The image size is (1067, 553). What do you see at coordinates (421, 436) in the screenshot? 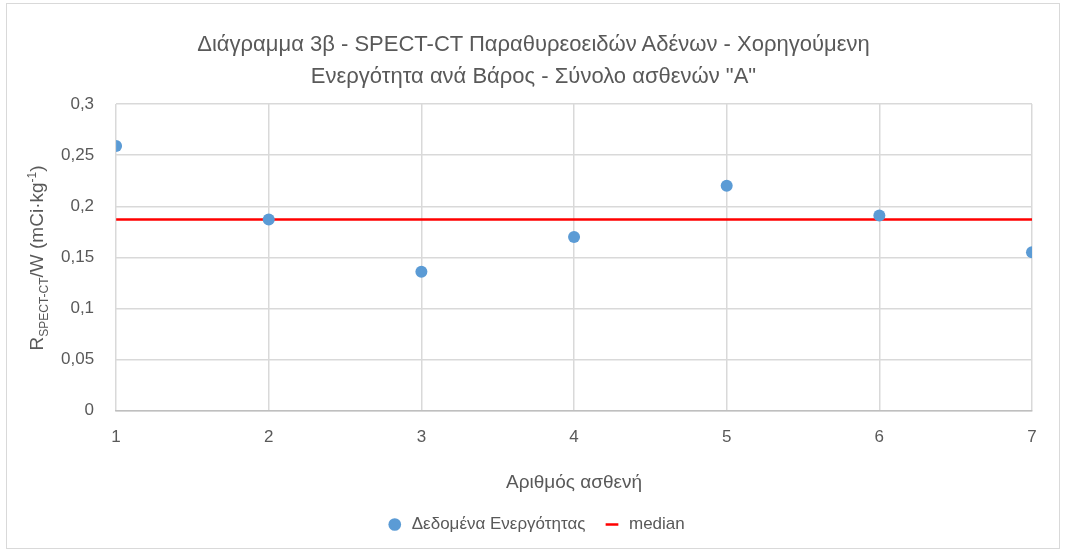
I see `x-tick-label: 3` at bounding box center [421, 436].